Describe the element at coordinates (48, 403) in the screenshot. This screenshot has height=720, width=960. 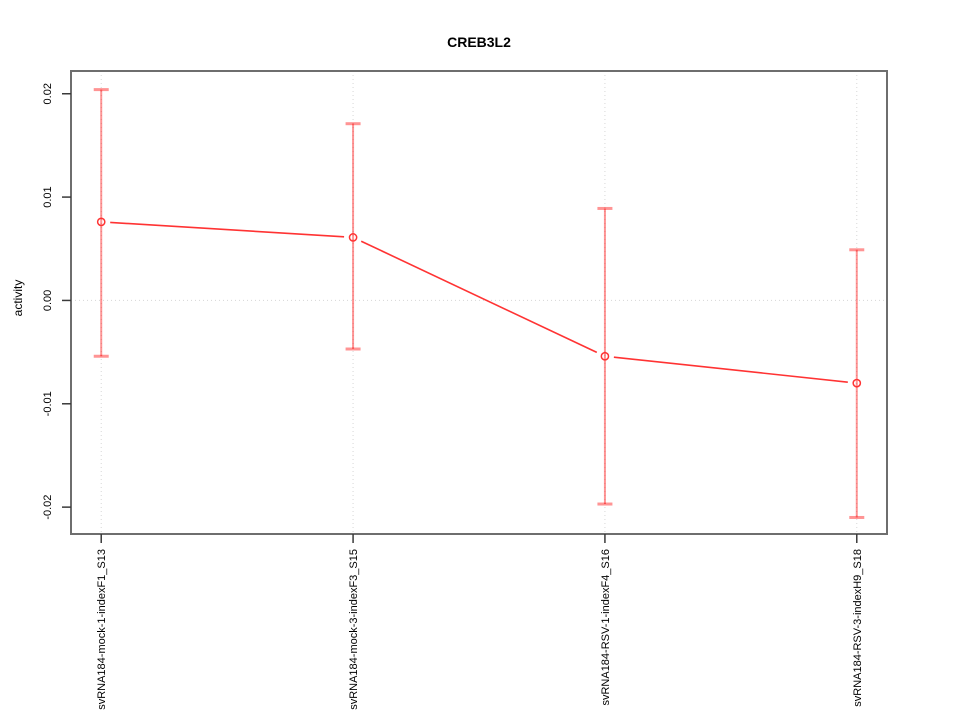
I see `y-tick-label: -0.01` at that location.